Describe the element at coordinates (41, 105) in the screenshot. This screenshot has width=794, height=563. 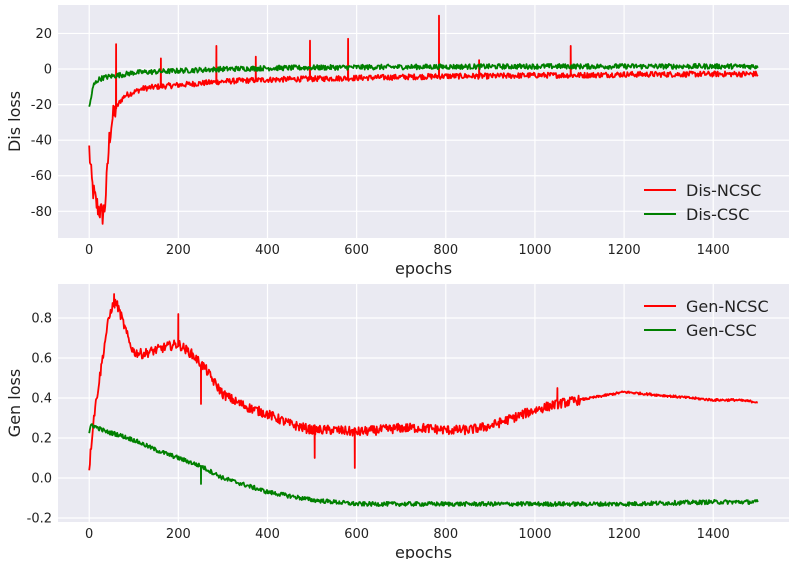
I see `y-tick-label: -20` at that location.